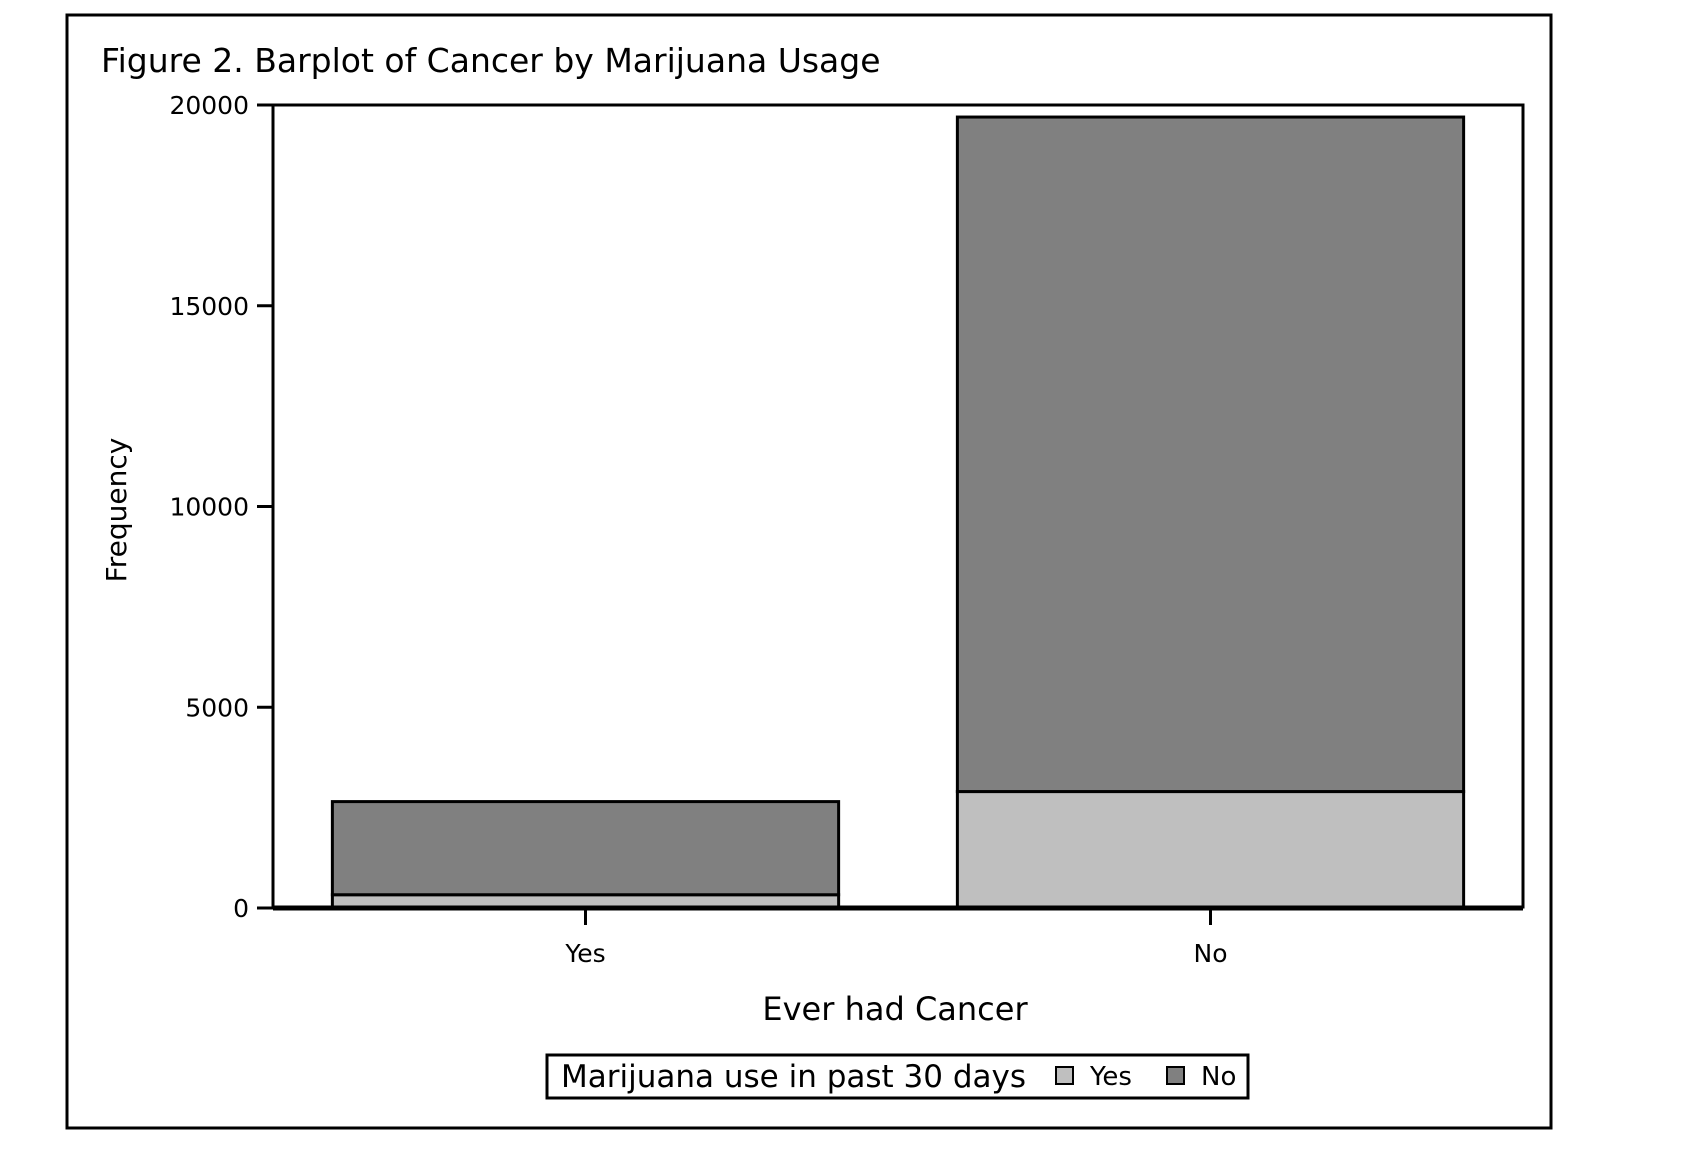  What do you see at coordinates (1218, 1077) in the screenshot?
I see `legend-label-no: No` at bounding box center [1218, 1077].